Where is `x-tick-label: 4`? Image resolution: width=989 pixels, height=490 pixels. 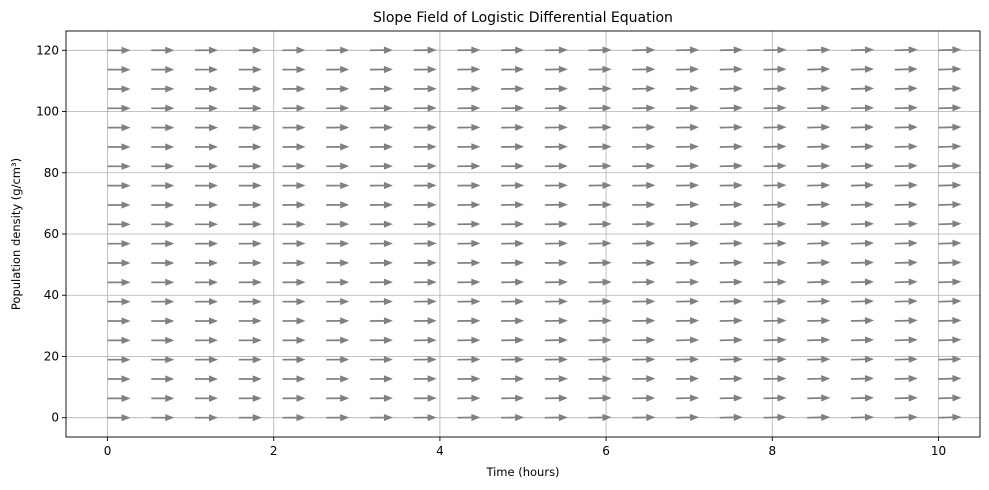 x-tick-label: 4 is located at coordinates (440, 451).